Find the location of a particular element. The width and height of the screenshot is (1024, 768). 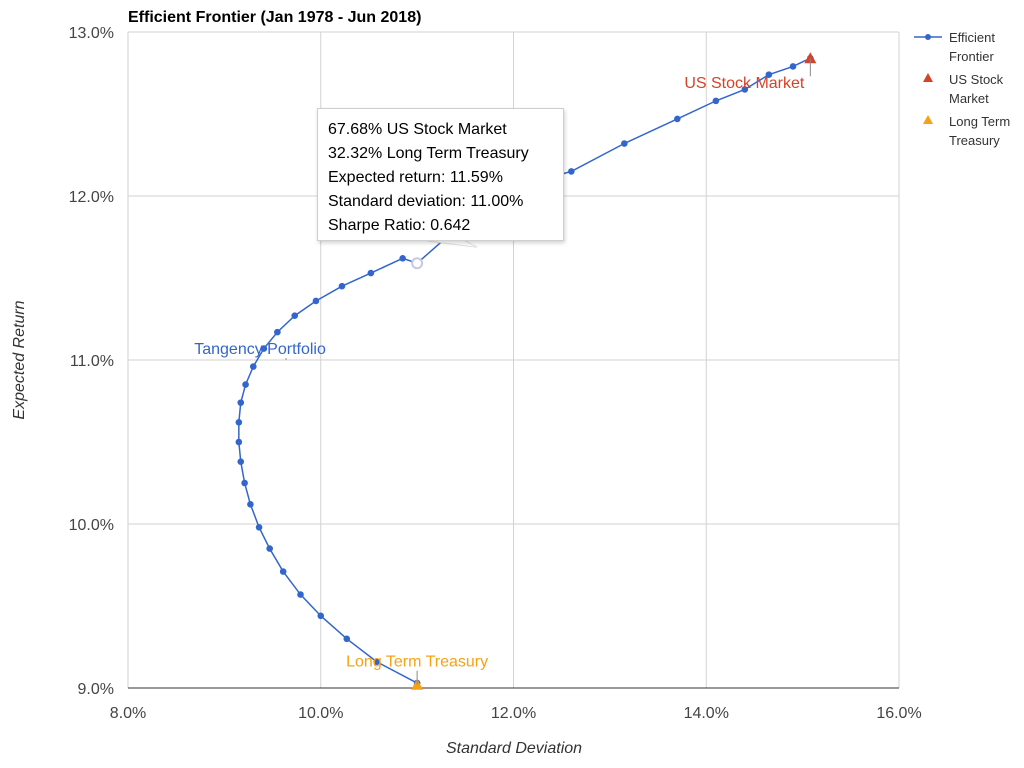

annotation-tangency-portfolio: Tangency Portfolio is located at coordinates (260, 349).